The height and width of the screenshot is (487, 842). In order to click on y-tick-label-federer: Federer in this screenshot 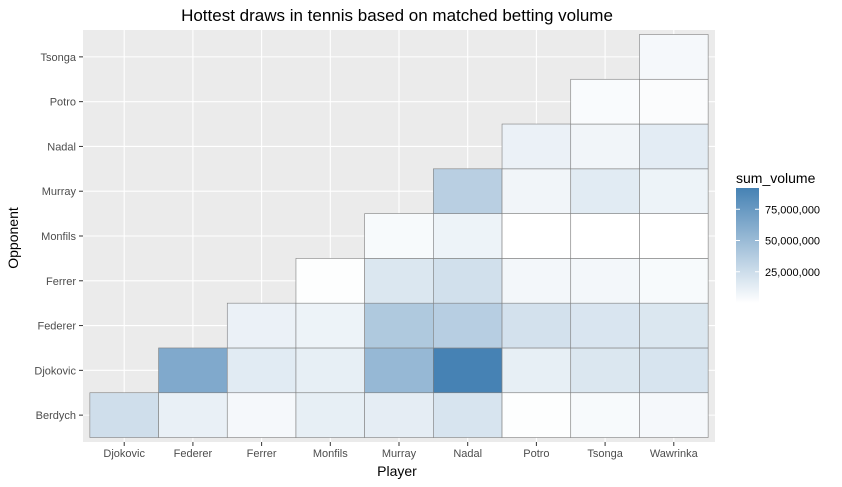, I will do `click(56, 327)`.